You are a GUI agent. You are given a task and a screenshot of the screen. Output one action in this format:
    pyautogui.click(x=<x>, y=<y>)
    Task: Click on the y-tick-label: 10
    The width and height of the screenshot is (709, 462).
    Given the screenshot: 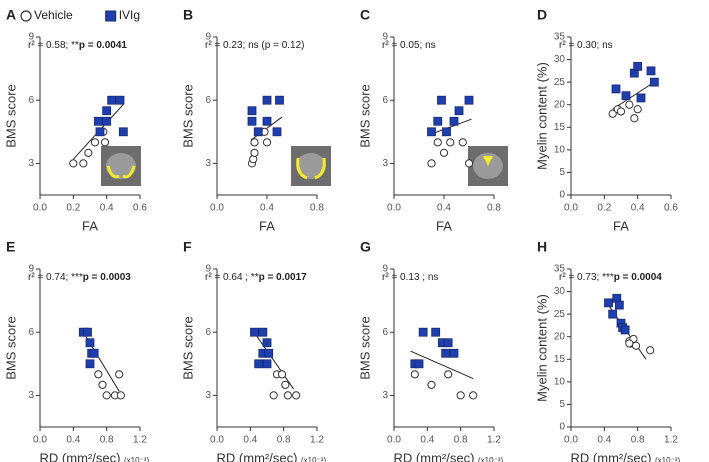 What is the action you would take?
    pyautogui.click(x=560, y=381)
    